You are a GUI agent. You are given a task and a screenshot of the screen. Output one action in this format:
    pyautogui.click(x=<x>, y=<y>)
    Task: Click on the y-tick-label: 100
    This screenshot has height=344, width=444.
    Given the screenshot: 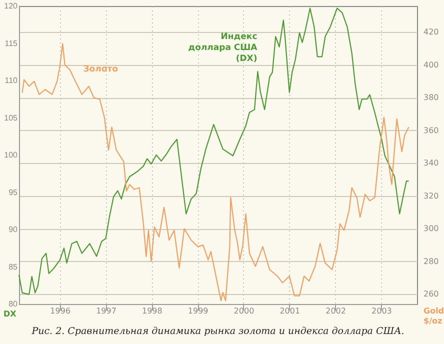 What is the action you would take?
    pyautogui.click(x=11, y=155)
    